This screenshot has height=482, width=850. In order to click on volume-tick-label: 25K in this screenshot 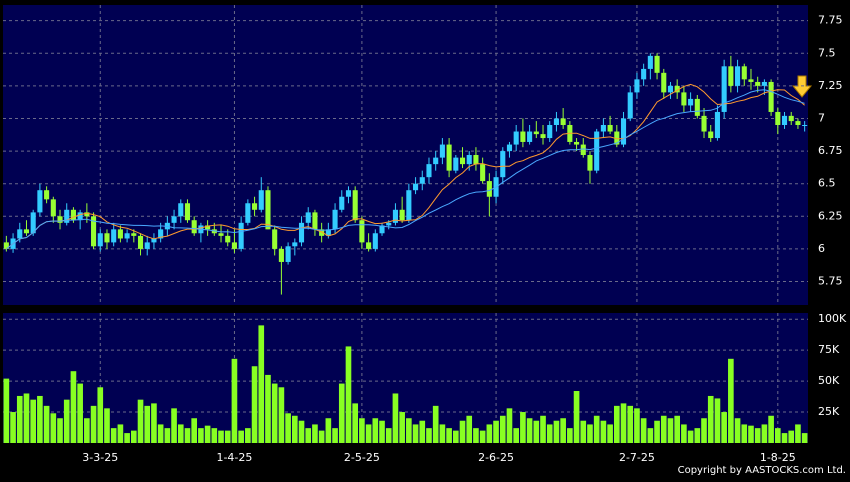, I will do `click(829, 411)`.